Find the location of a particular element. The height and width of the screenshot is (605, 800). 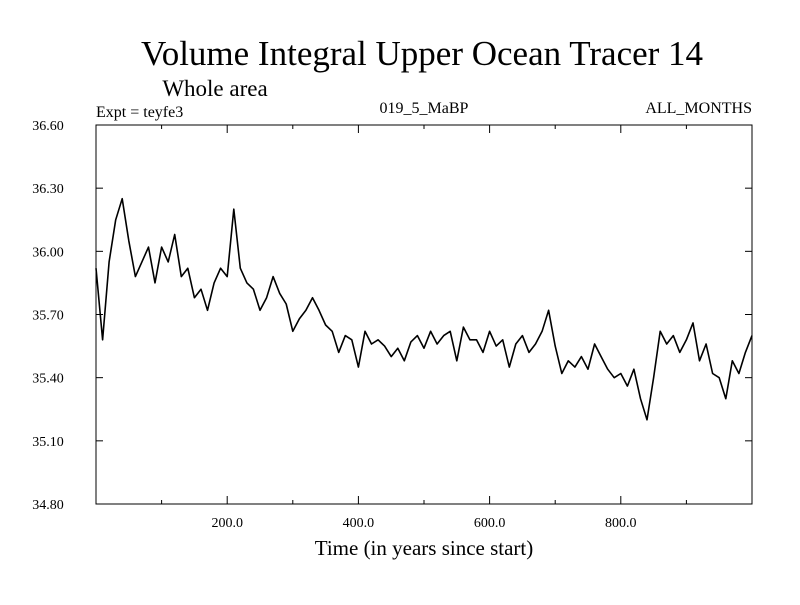

period-label: 019_5_MaBP is located at coordinates (424, 108).